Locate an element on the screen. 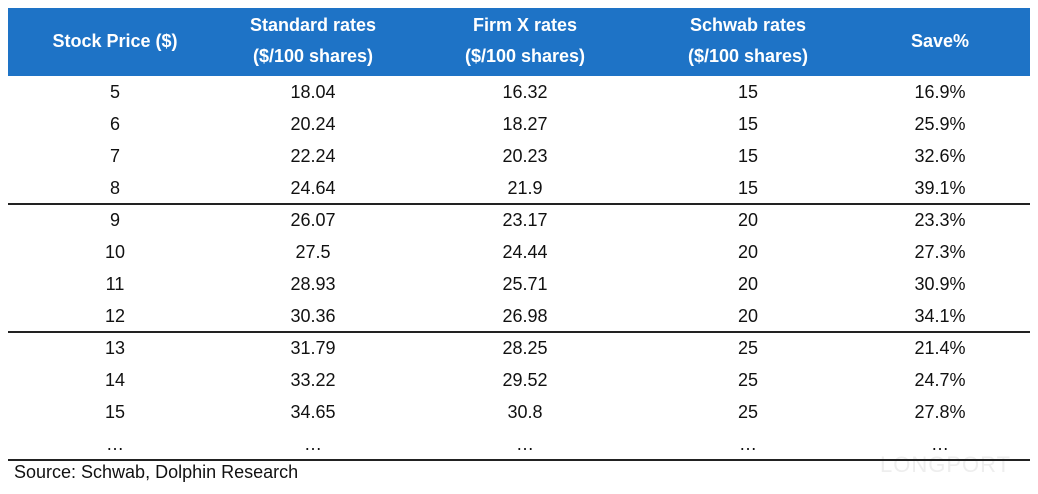 The width and height of the screenshot is (1038, 494). table-cell: 24.64 is located at coordinates (313, 188).